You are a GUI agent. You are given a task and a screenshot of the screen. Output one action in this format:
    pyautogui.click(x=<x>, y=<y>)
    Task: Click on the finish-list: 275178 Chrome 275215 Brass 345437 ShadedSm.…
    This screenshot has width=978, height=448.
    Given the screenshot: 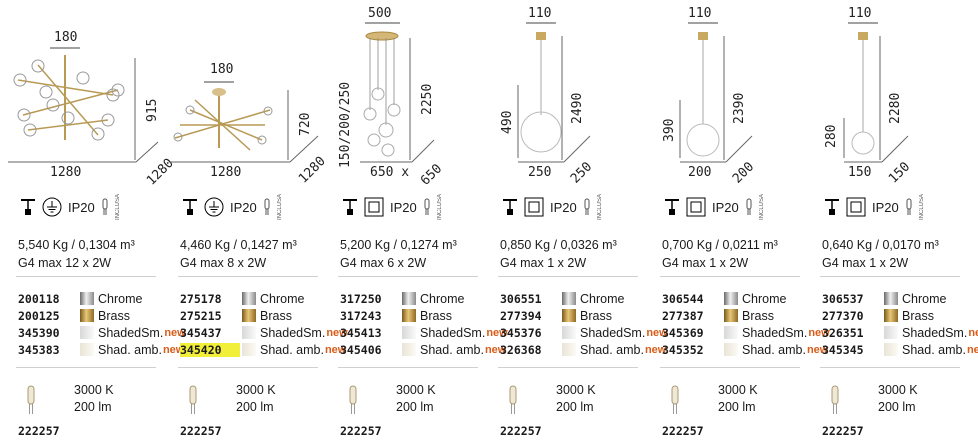 What is the action you would take?
    pyautogui.click(x=264, y=324)
    